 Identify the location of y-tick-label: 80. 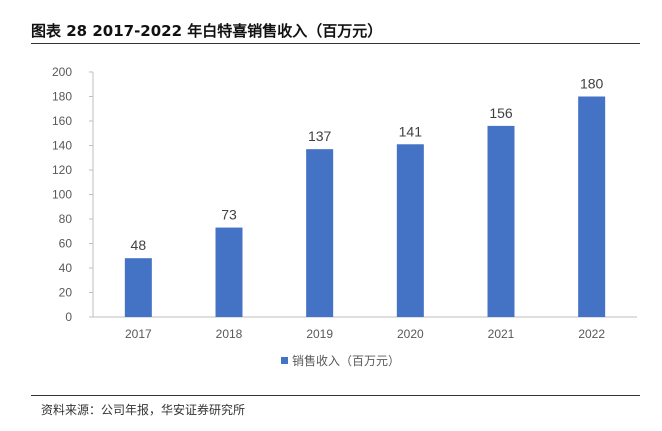
(66, 219).